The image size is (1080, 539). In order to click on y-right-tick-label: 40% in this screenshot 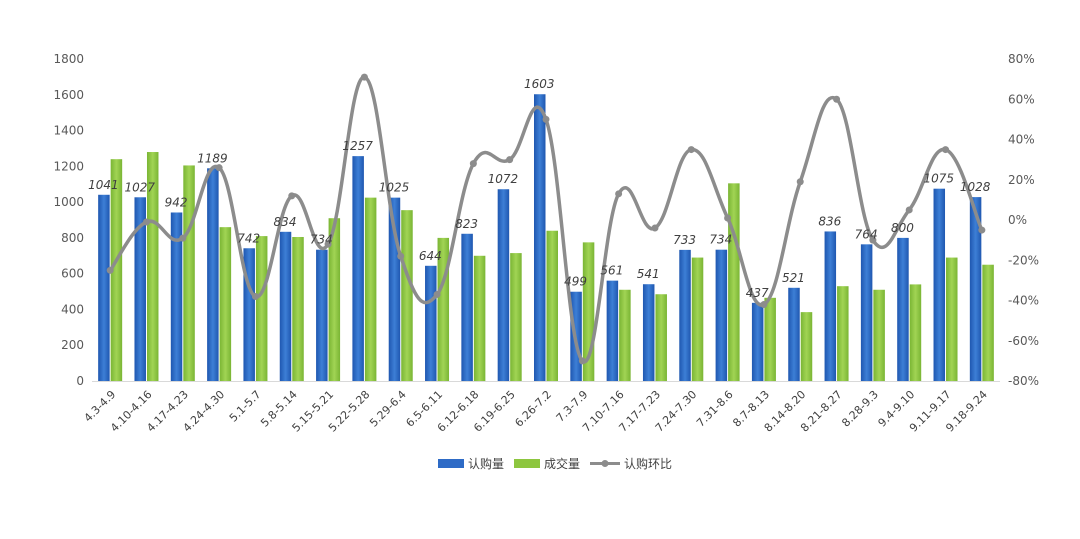, I will do `click(1021, 140)`.